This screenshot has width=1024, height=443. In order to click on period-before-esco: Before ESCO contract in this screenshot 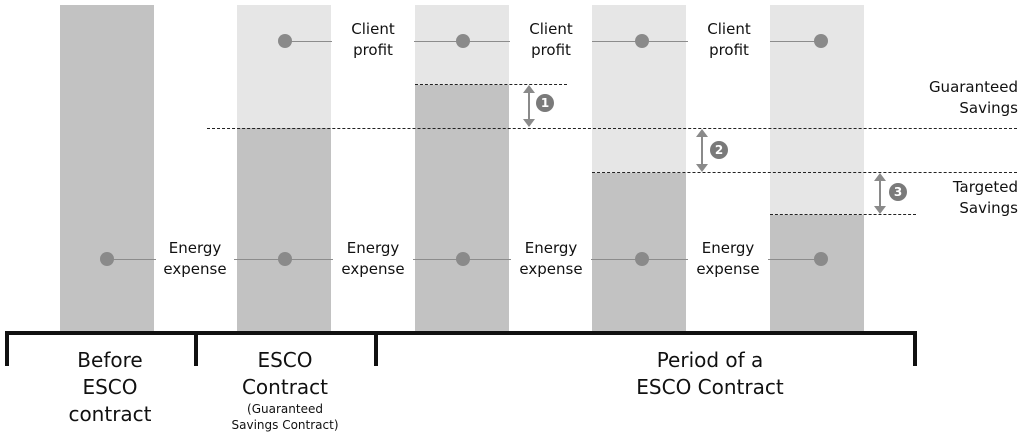, I will do `click(110, 387)`.